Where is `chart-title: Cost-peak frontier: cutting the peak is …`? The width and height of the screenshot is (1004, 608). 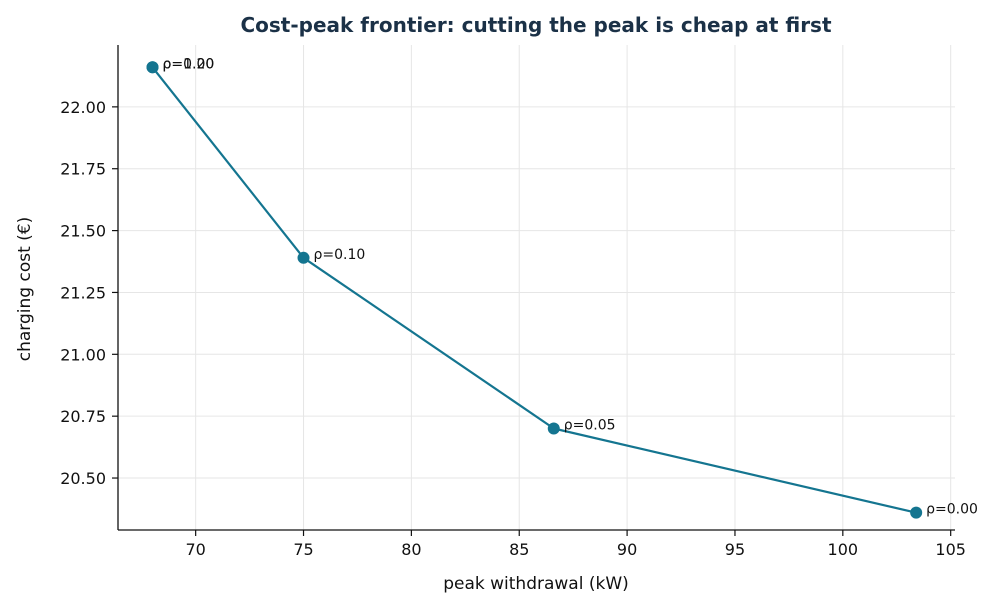
chart-title: Cost-peak frontier: cutting the peak is … is located at coordinates (535, 25).